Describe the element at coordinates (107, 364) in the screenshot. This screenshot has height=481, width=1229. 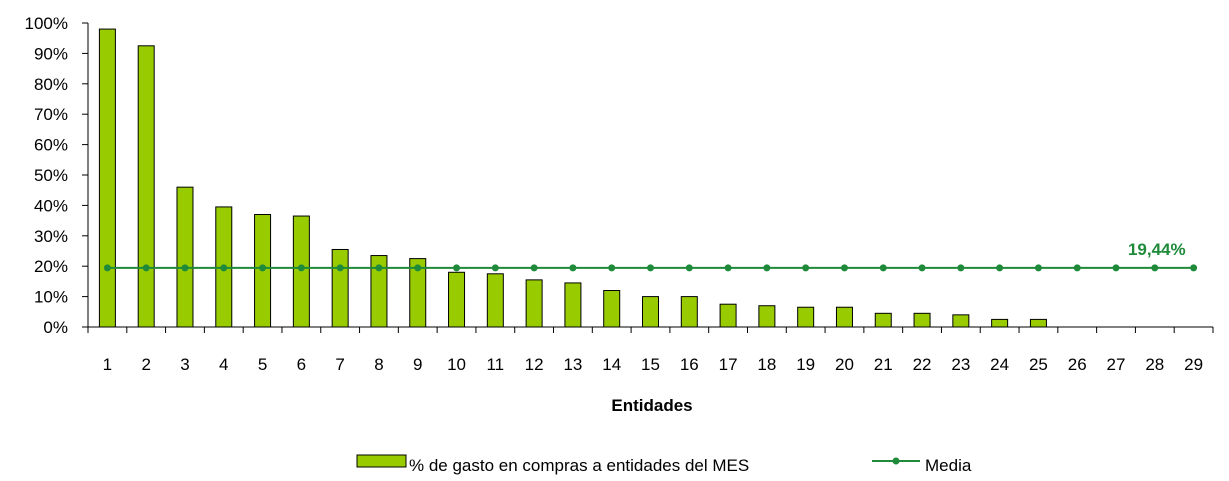
I see `x-tick-label: 1` at that location.